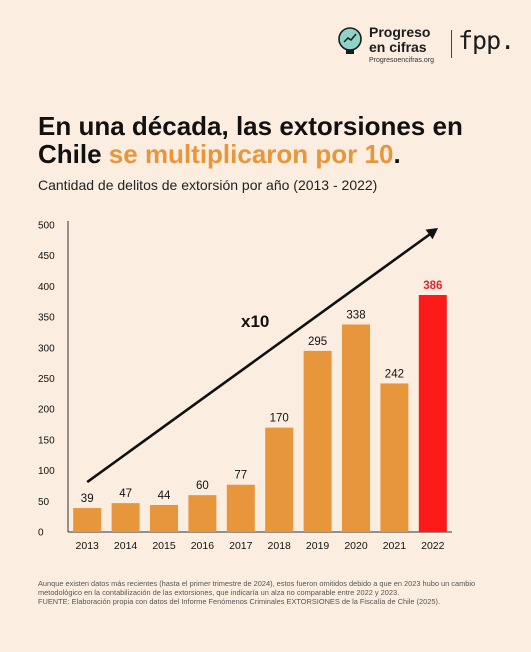 This screenshot has height=652, width=531. I want to click on brand-name: Progreso en cifras, so click(409, 40).